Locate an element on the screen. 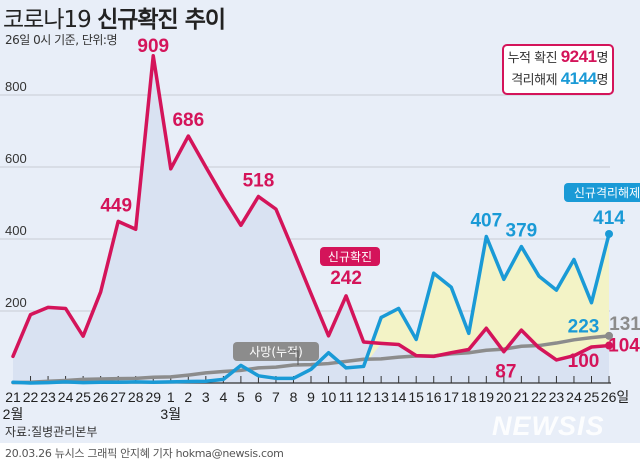 This screenshot has width=640, height=462. confirmed-data-label: 686 is located at coordinates (188, 120).